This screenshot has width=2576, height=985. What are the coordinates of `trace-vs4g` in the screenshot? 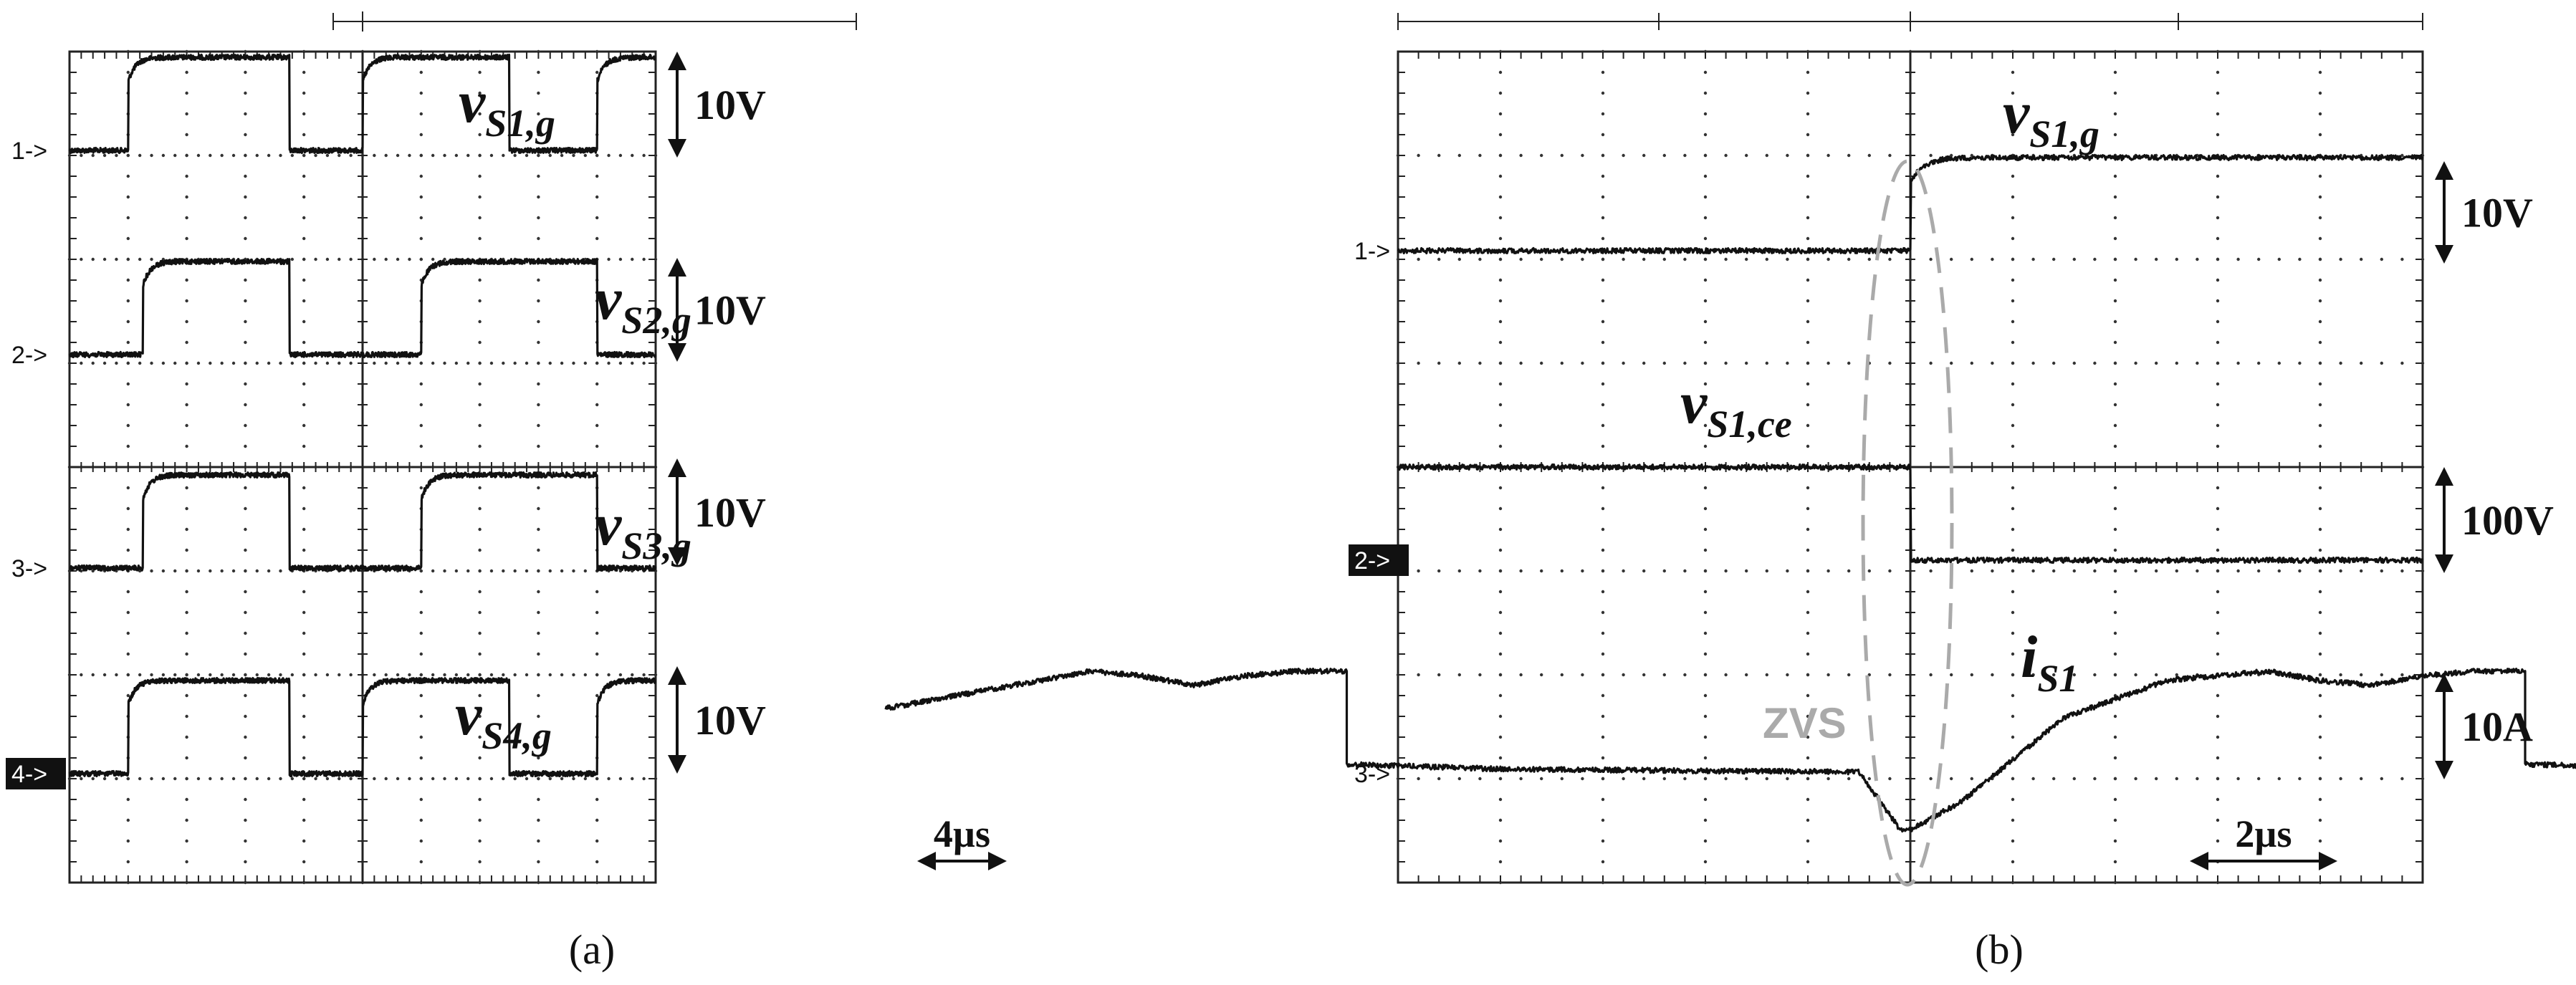 It's located at (363, 727).